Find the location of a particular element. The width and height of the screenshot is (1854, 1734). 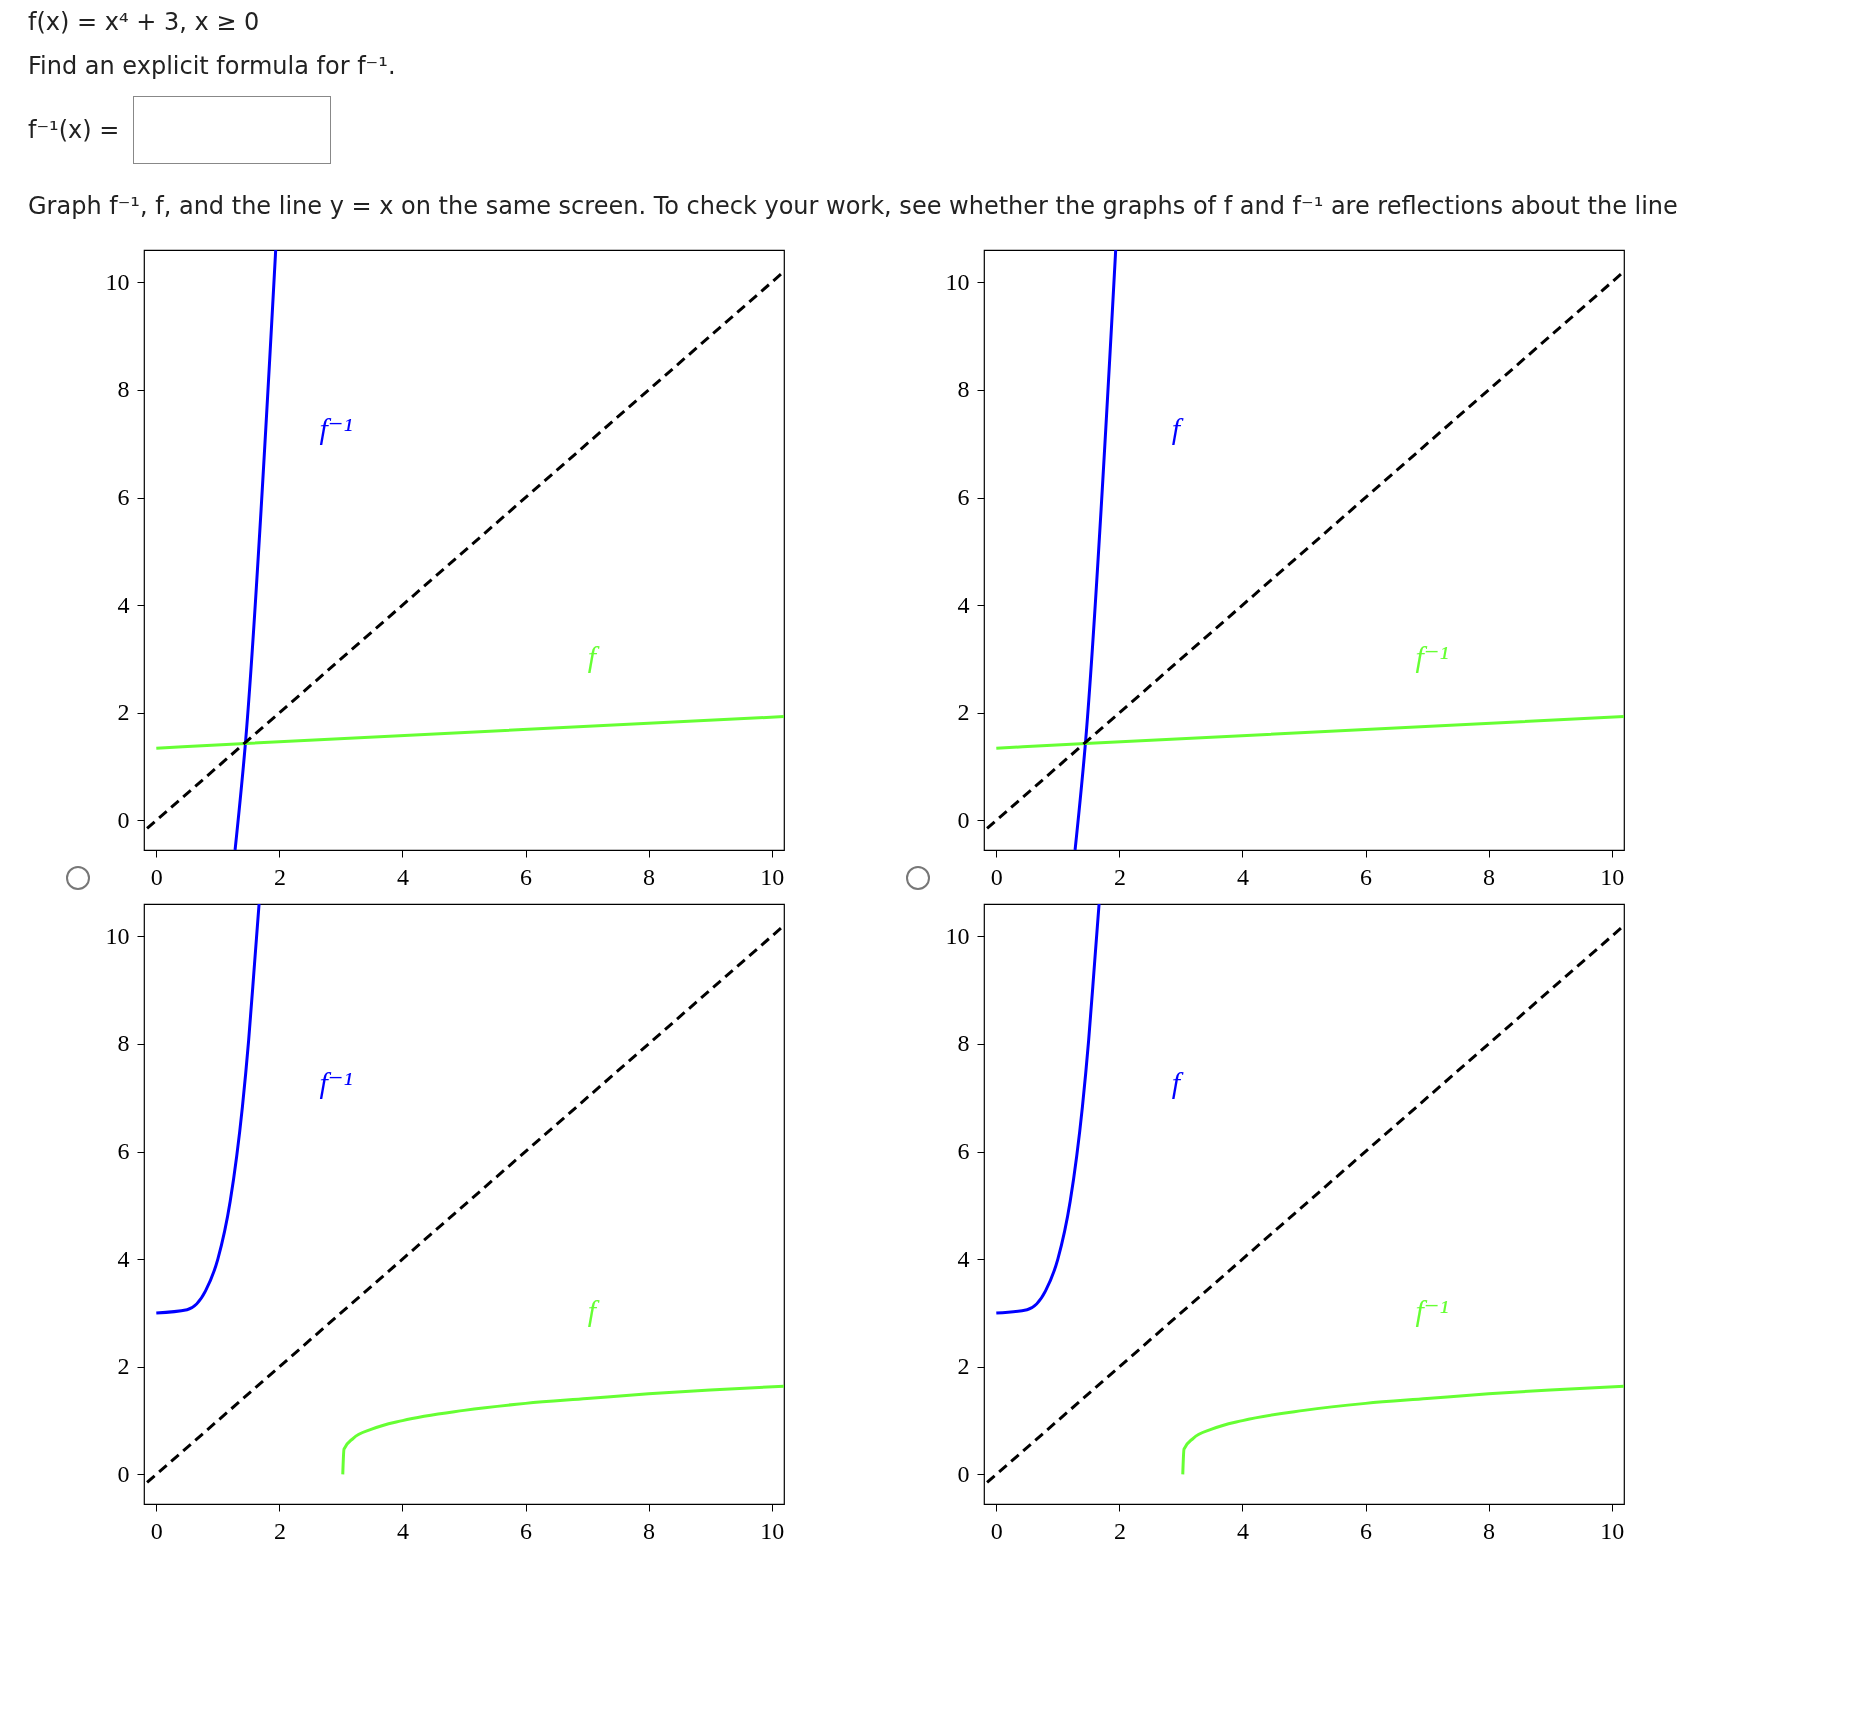

text: Graph f⁻¹, f, and the line y = x on the same screen. To check your work, see whether the graphs of f and f⁻¹ are reflections about the line is located at coordinates (853, 206).